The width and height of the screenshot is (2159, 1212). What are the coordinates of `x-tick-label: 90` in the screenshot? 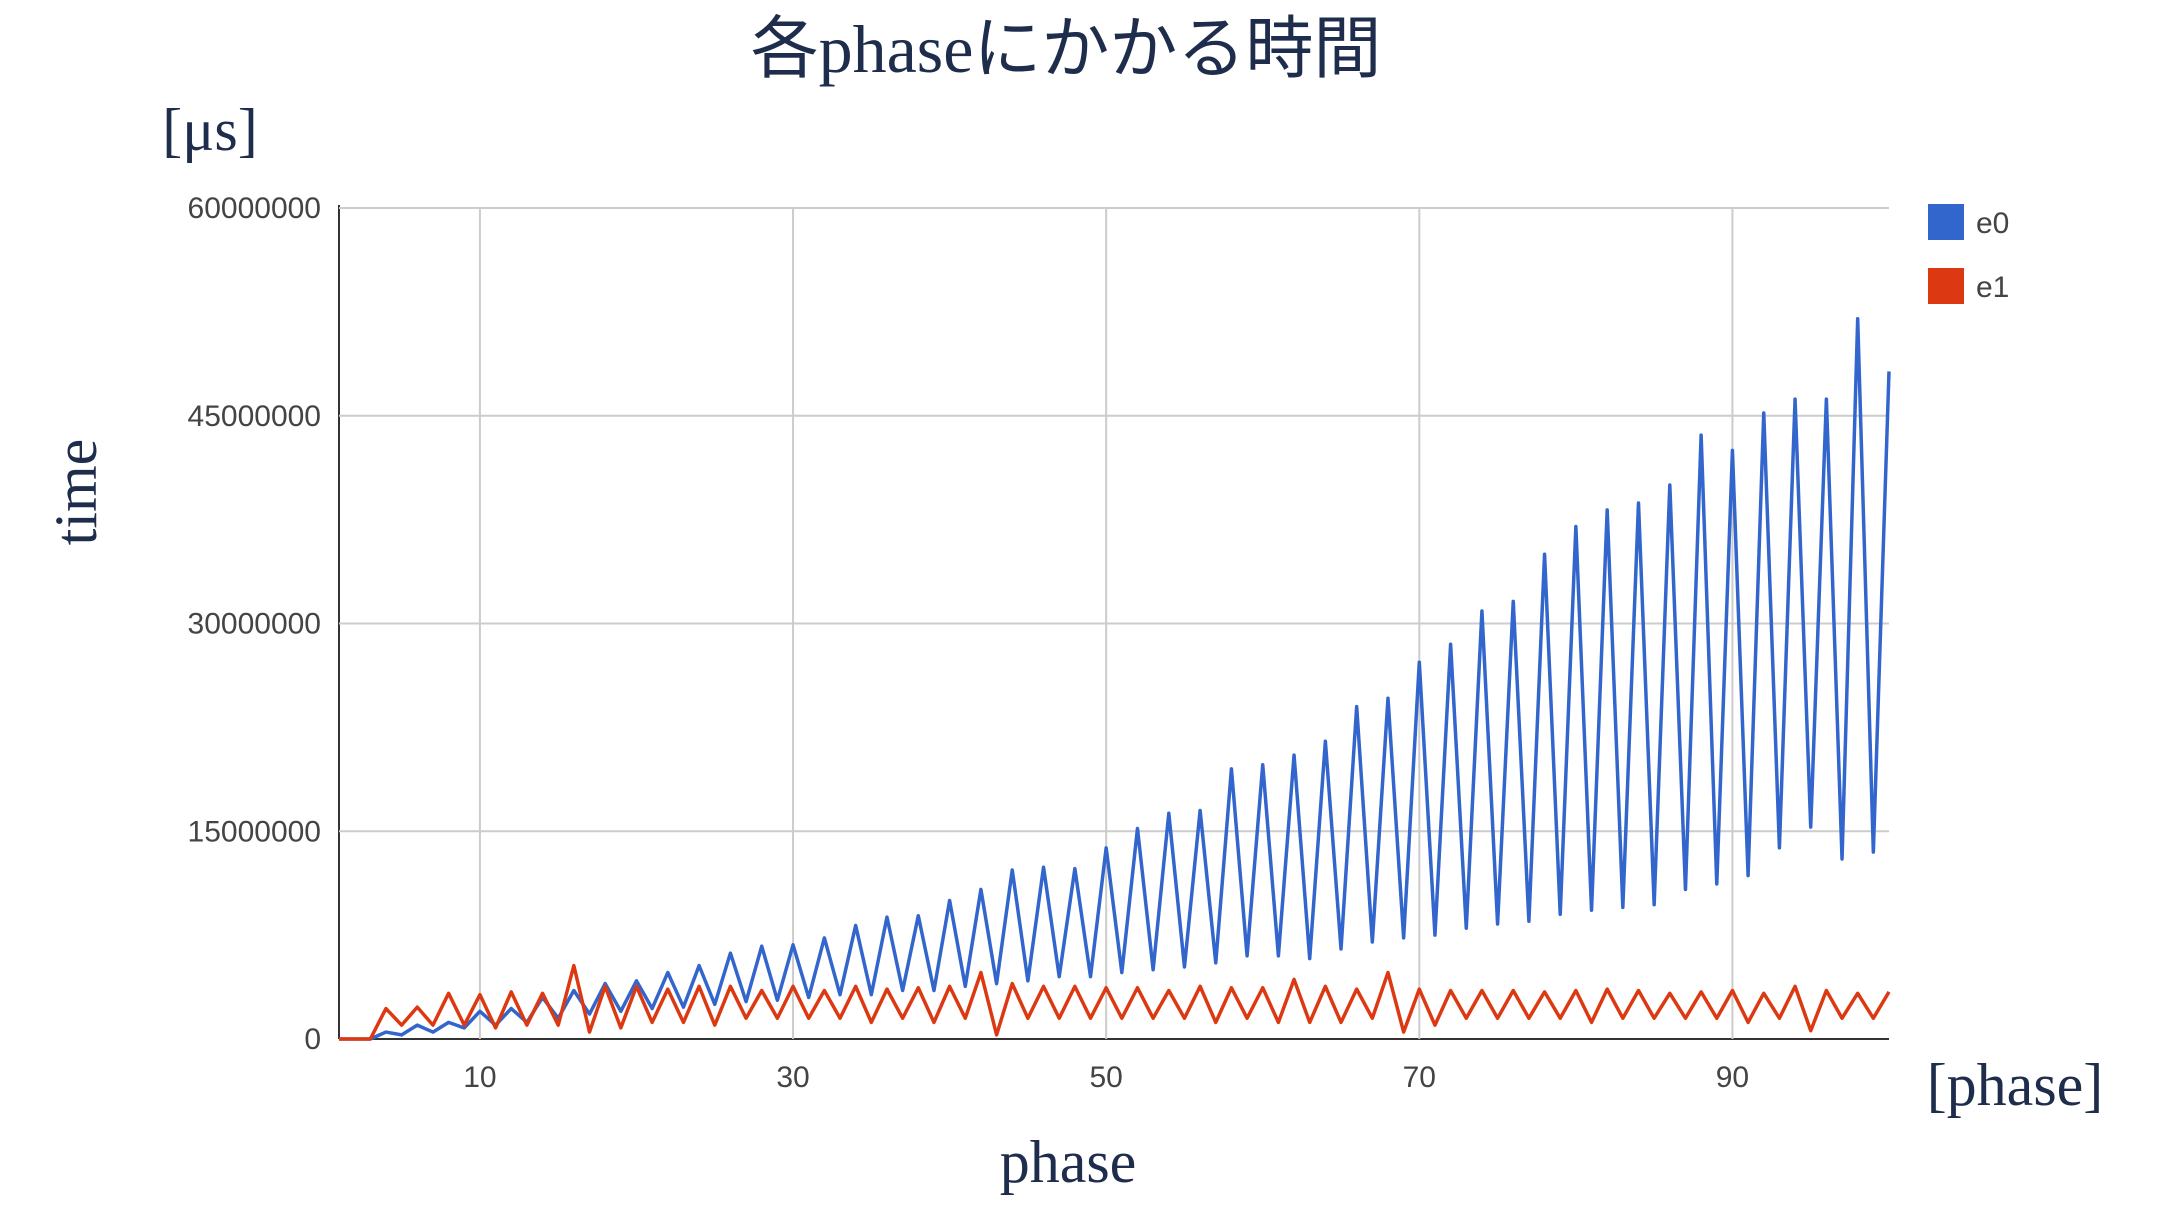 It's located at (1732, 1077).